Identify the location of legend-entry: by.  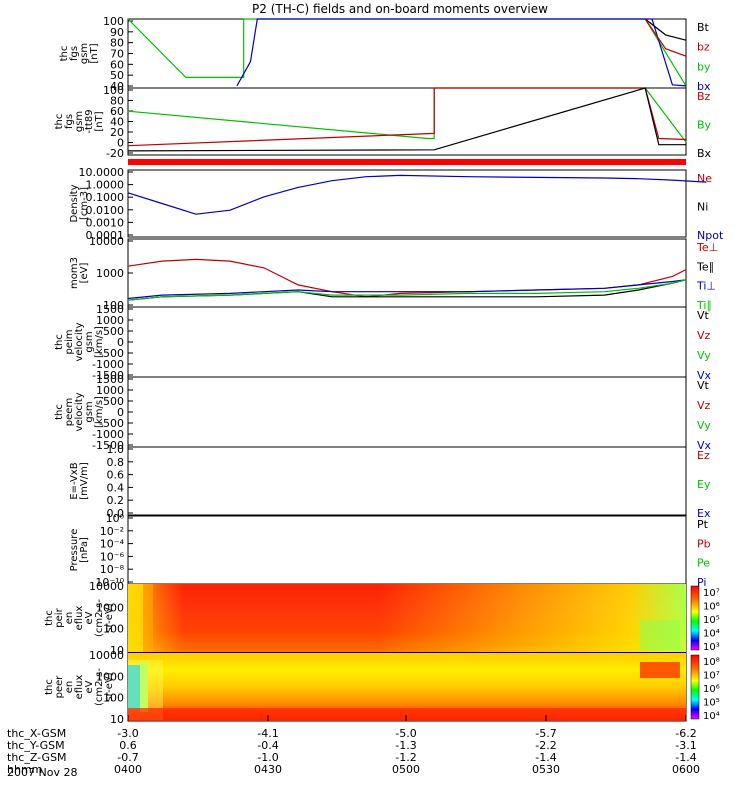
(704, 66).